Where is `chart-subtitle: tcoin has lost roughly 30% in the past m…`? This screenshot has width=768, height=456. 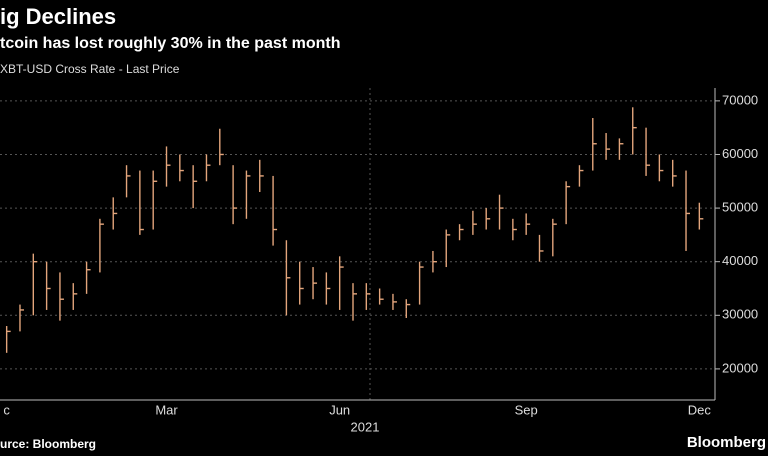
chart-subtitle: tcoin has lost roughly 30% in the past m… is located at coordinates (170, 43).